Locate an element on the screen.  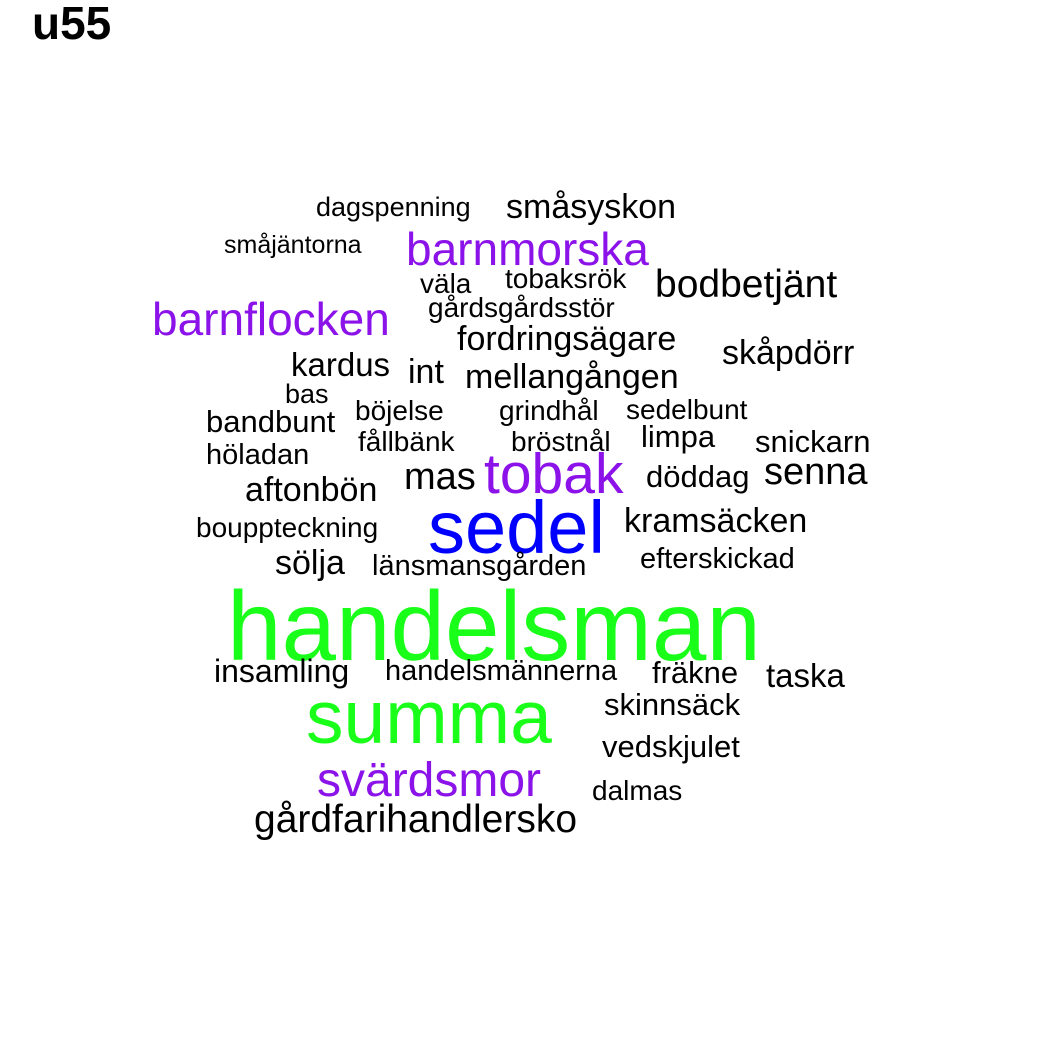
word-efterskickad: efterskickad is located at coordinates (717, 559).